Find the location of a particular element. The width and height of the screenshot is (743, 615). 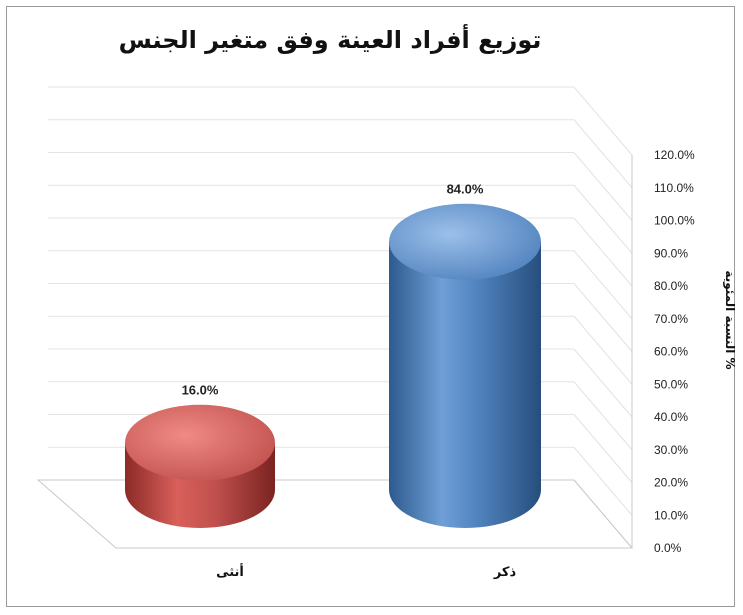

y-axis-label: النسبة المئوية % is located at coordinates (729, 319).